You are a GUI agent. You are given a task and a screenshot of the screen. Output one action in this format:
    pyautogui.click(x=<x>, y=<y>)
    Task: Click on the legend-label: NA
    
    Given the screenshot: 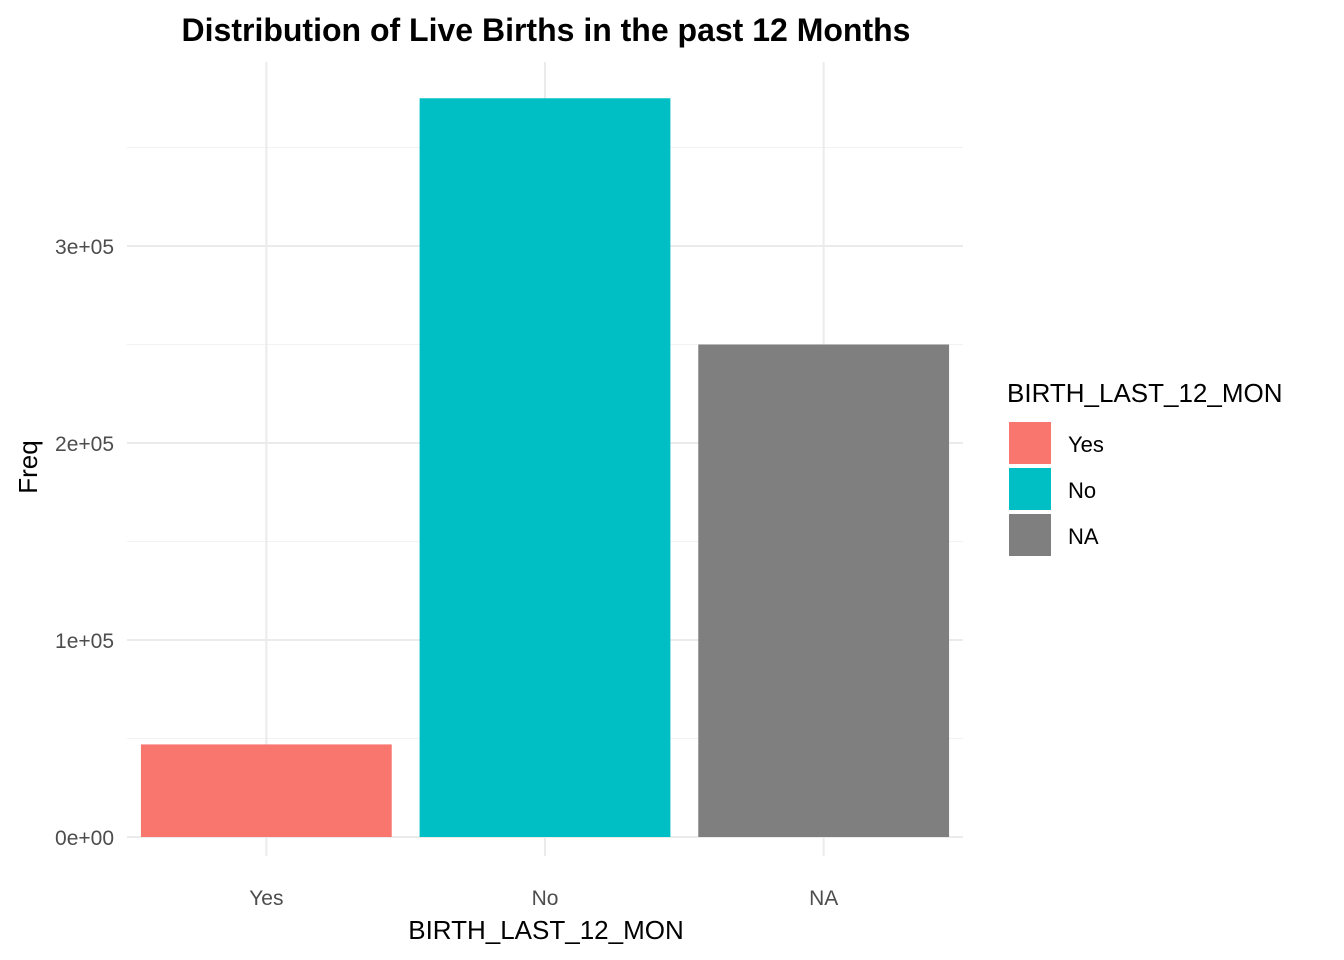 What is the action you would take?
    pyautogui.click(x=1083, y=536)
    